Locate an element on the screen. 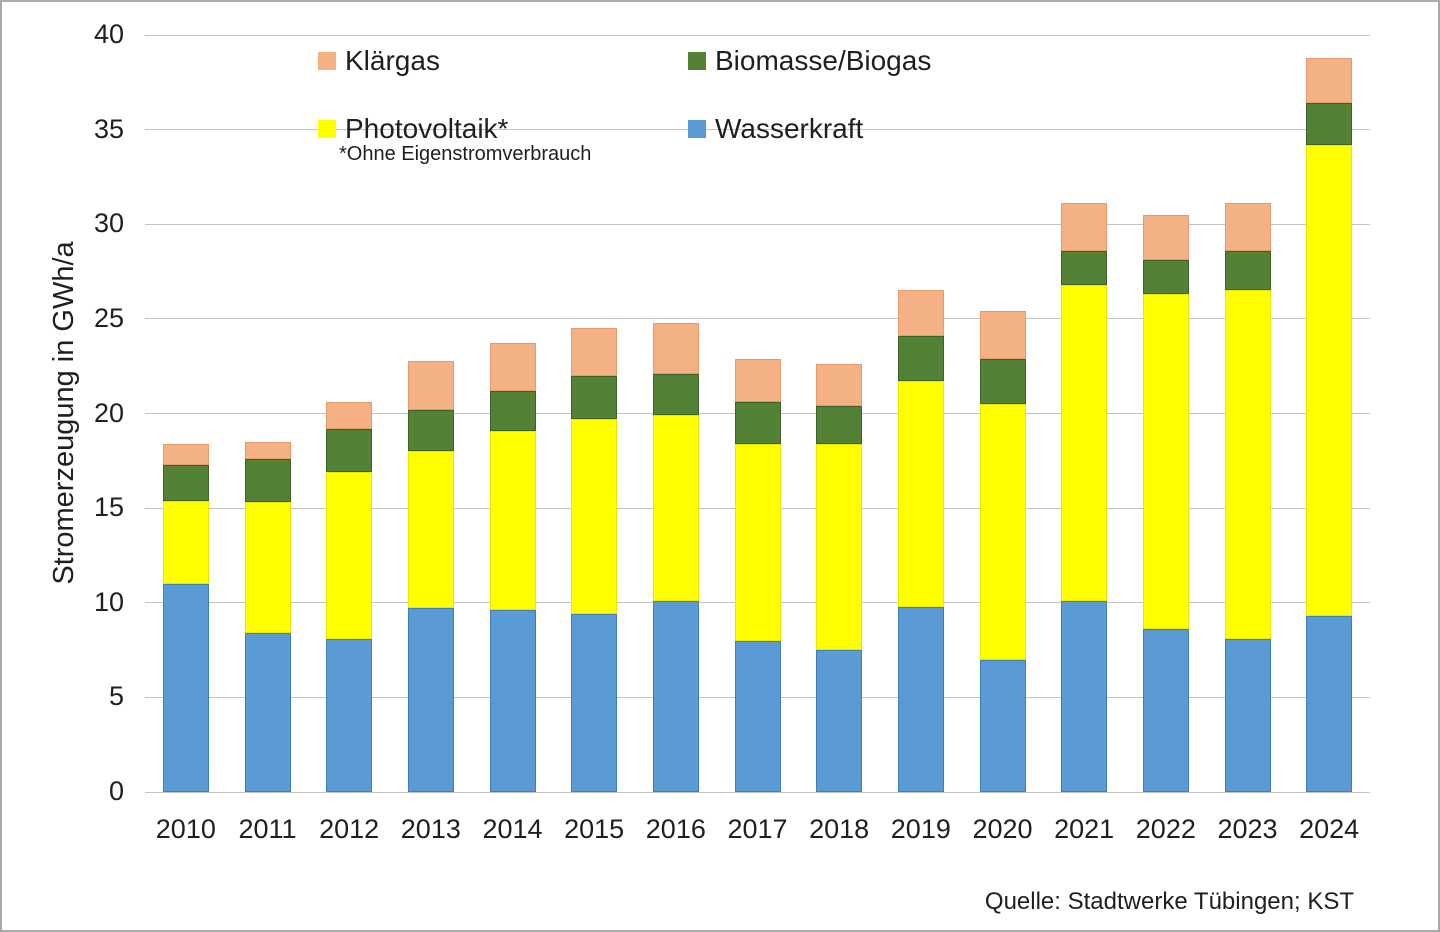  x-axis-label: 2012 is located at coordinates (349, 829).